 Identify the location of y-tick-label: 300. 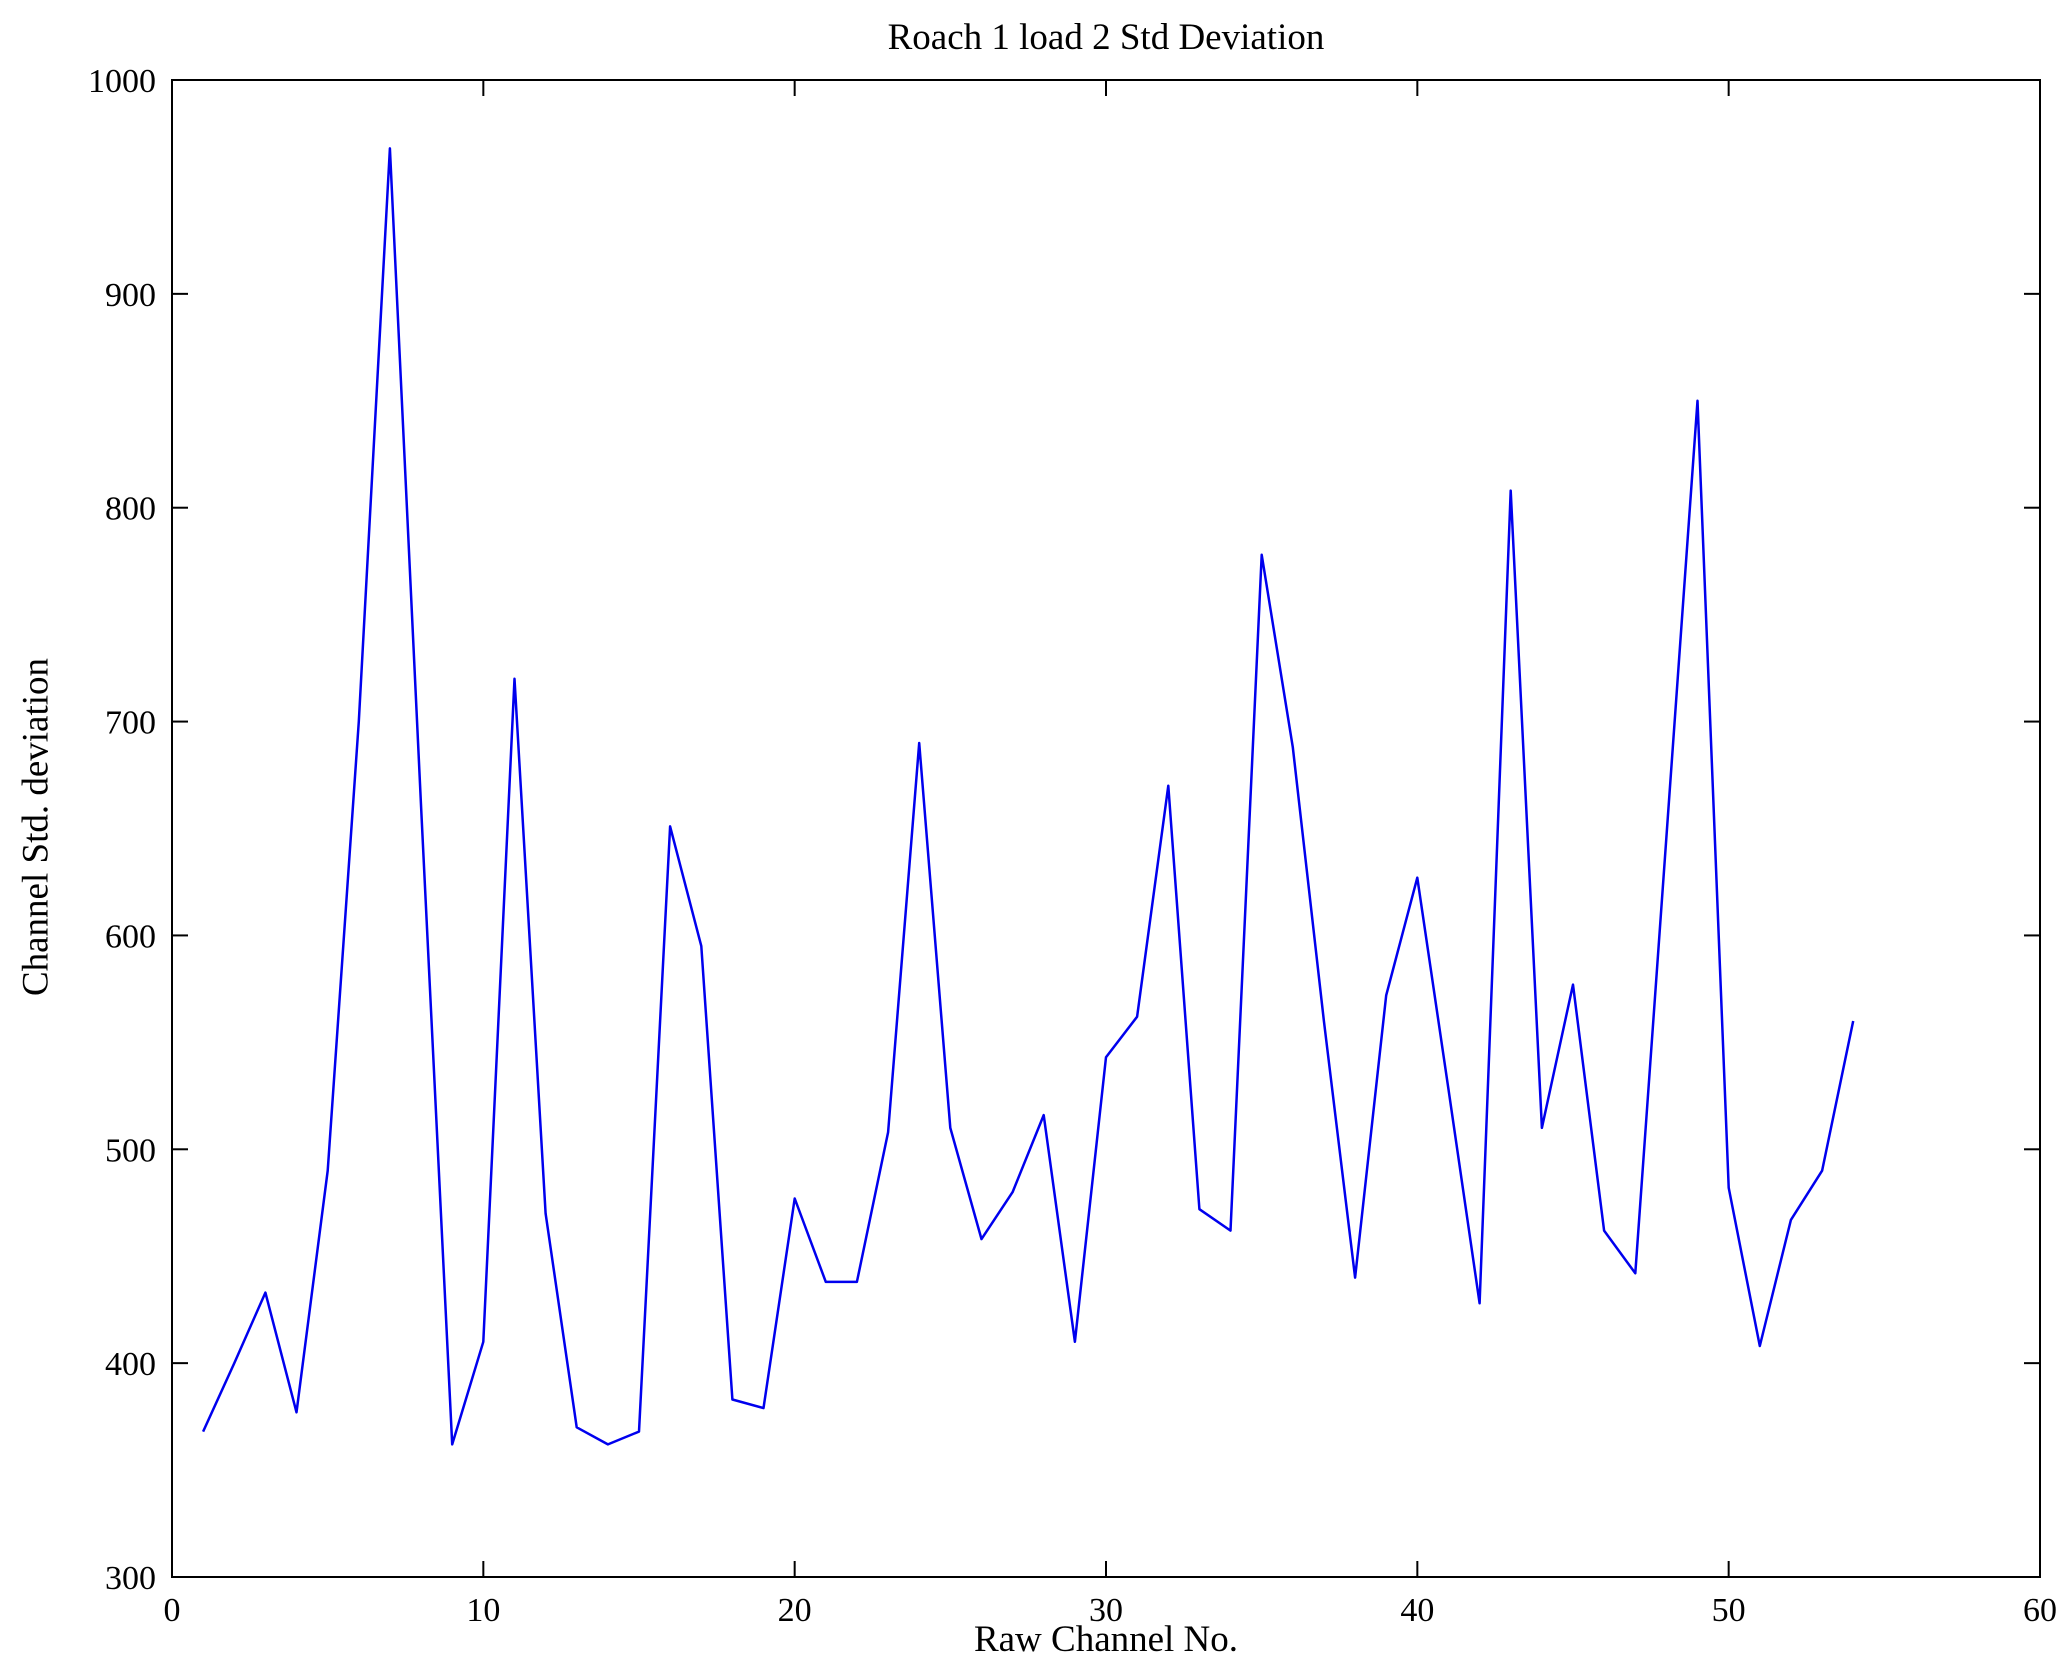
(130, 1578).